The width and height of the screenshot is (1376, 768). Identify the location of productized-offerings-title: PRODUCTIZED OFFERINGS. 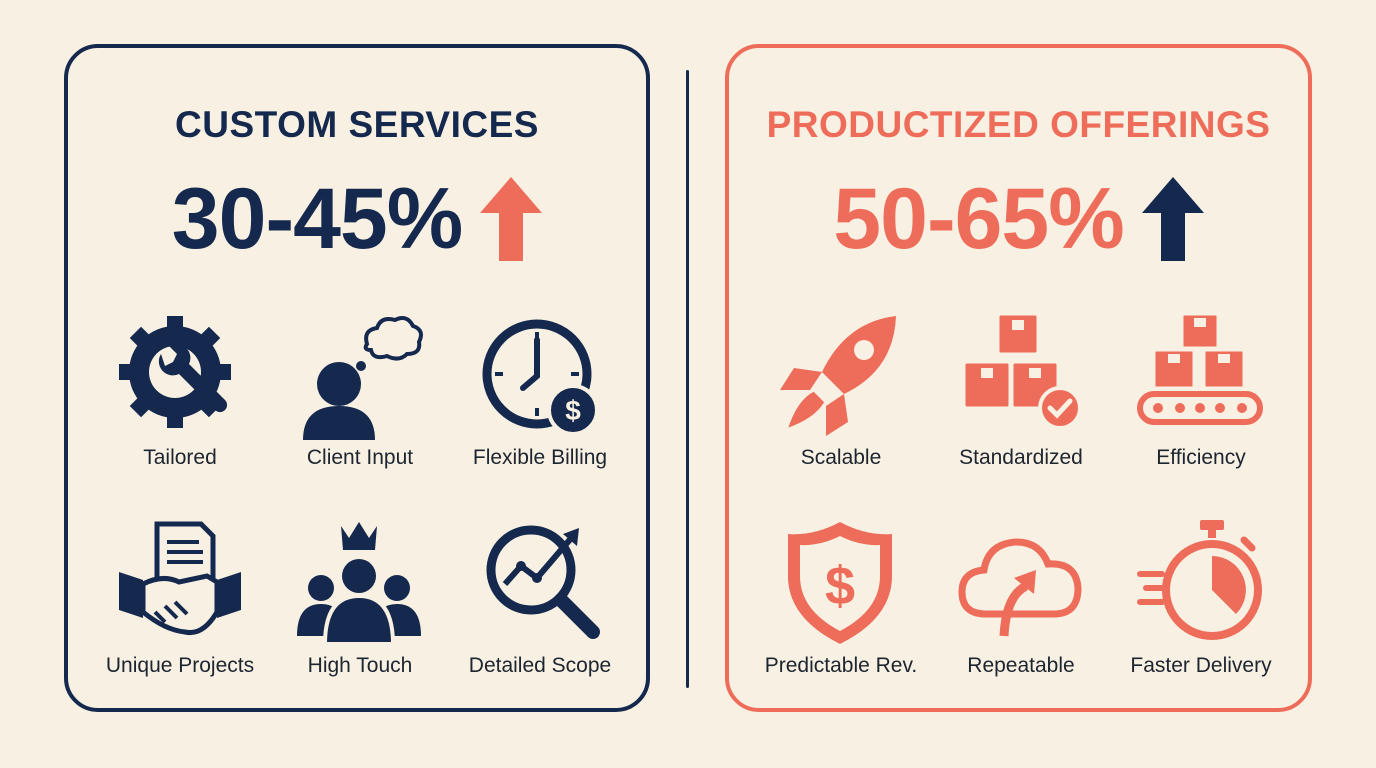
(1018, 124).